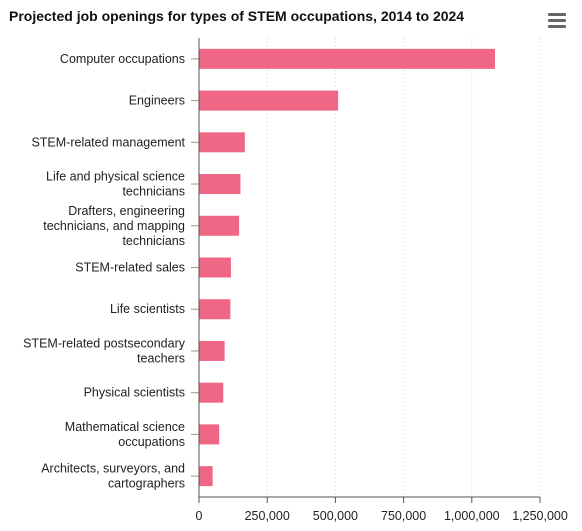 This screenshot has height=531, width=582. I want to click on x-tick-label: 0, so click(199, 516).